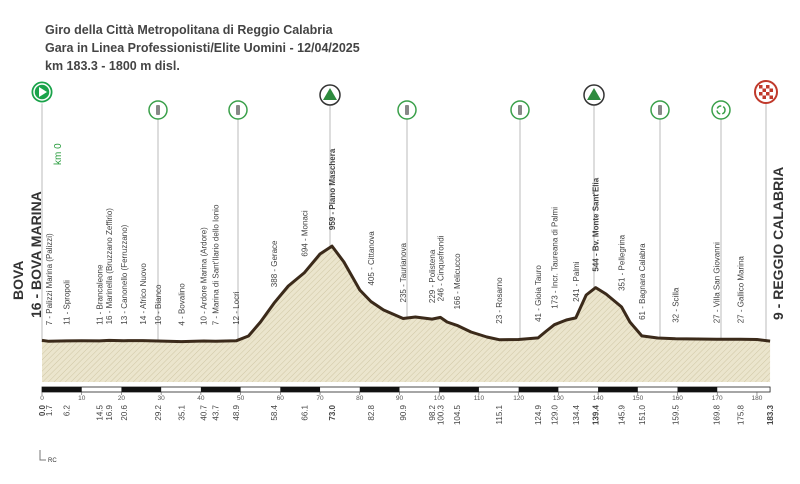  What do you see at coordinates (721, 110) in the screenshot?
I see `recycle-glyph` at bounding box center [721, 110].